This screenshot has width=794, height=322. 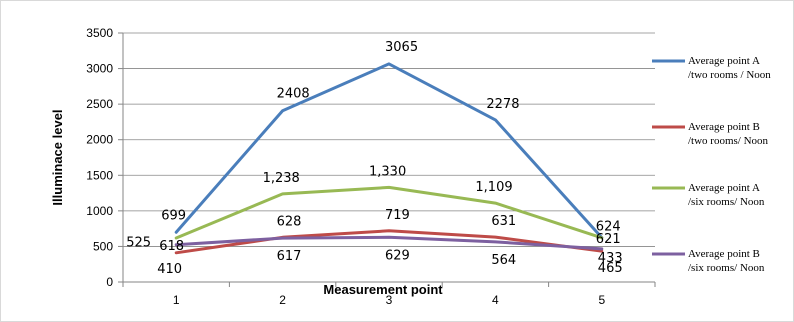 I want to click on legend-item: Average point B/six rooms/ Noon, so click(x=708, y=261).